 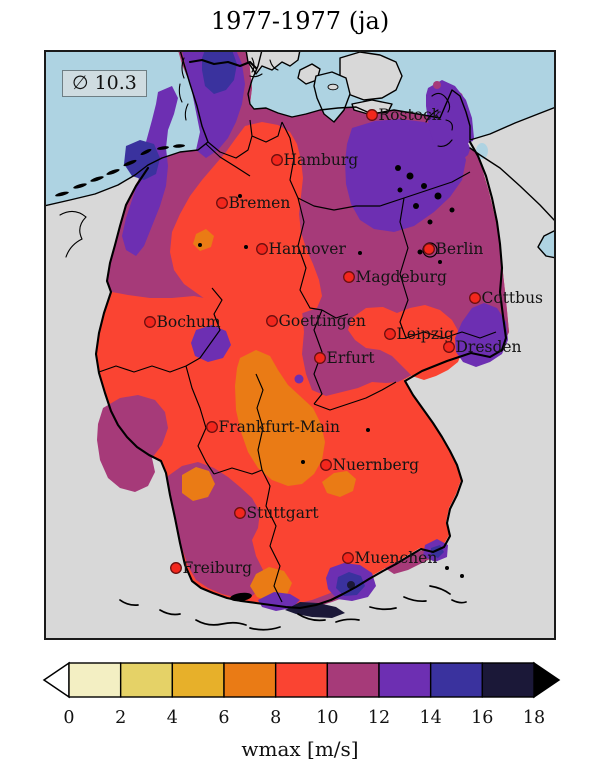 What do you see at coordinates (482, 718) in the screenshot?
I see `colorbar-tick-16: 16` at bounding box center [482, 718].